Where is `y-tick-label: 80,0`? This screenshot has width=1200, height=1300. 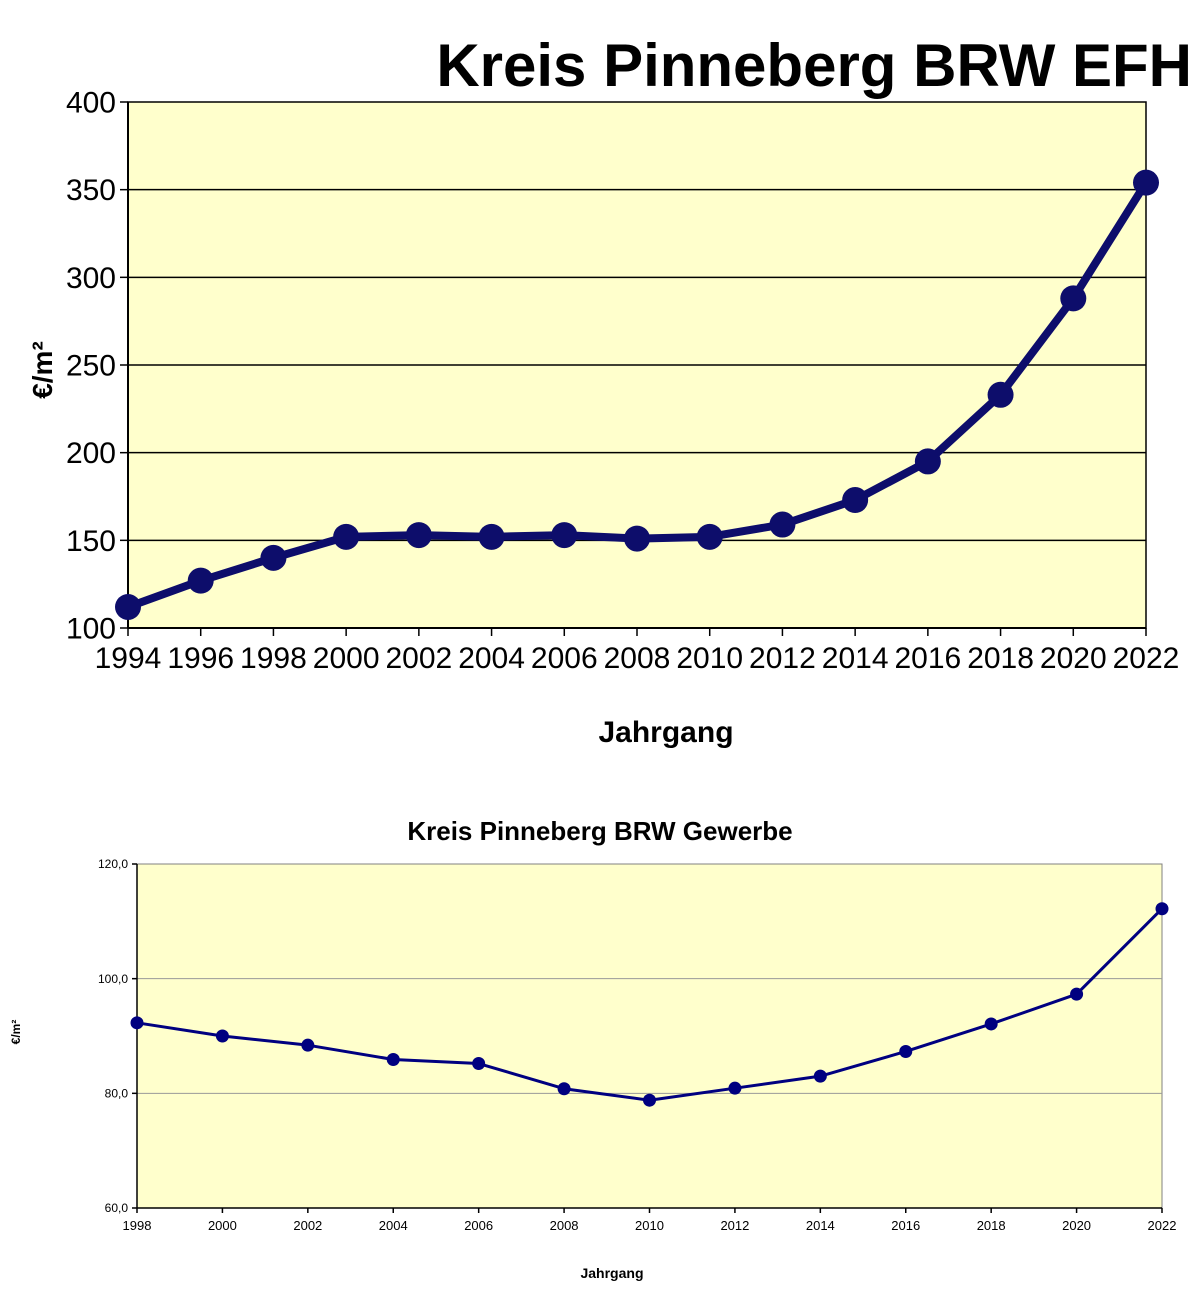
y-tick-label: 80,0 is located at coordinates (117, 1094).